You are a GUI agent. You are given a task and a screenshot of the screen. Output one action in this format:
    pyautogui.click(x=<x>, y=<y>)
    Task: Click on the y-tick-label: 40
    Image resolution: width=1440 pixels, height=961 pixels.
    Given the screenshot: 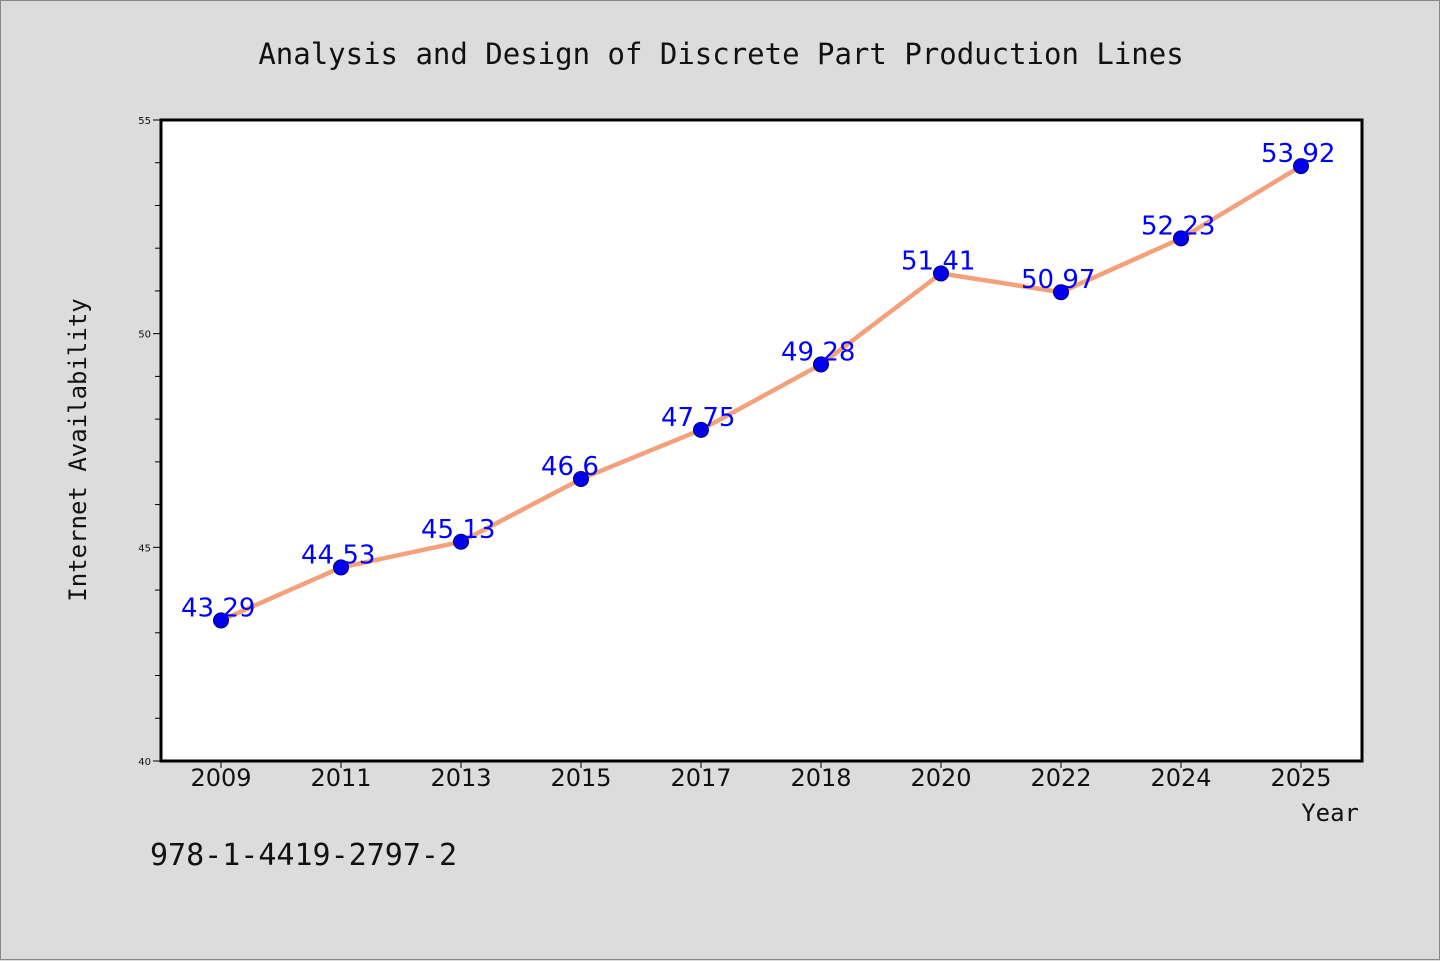 What is the action you would take?
    pyautogui.click(x=144, y=762)
    